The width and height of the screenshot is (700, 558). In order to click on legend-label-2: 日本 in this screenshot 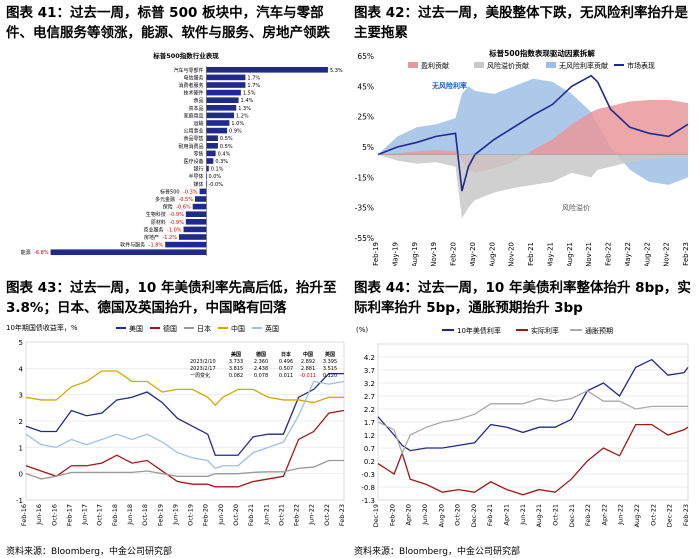, I will do `click(204, 328)`.